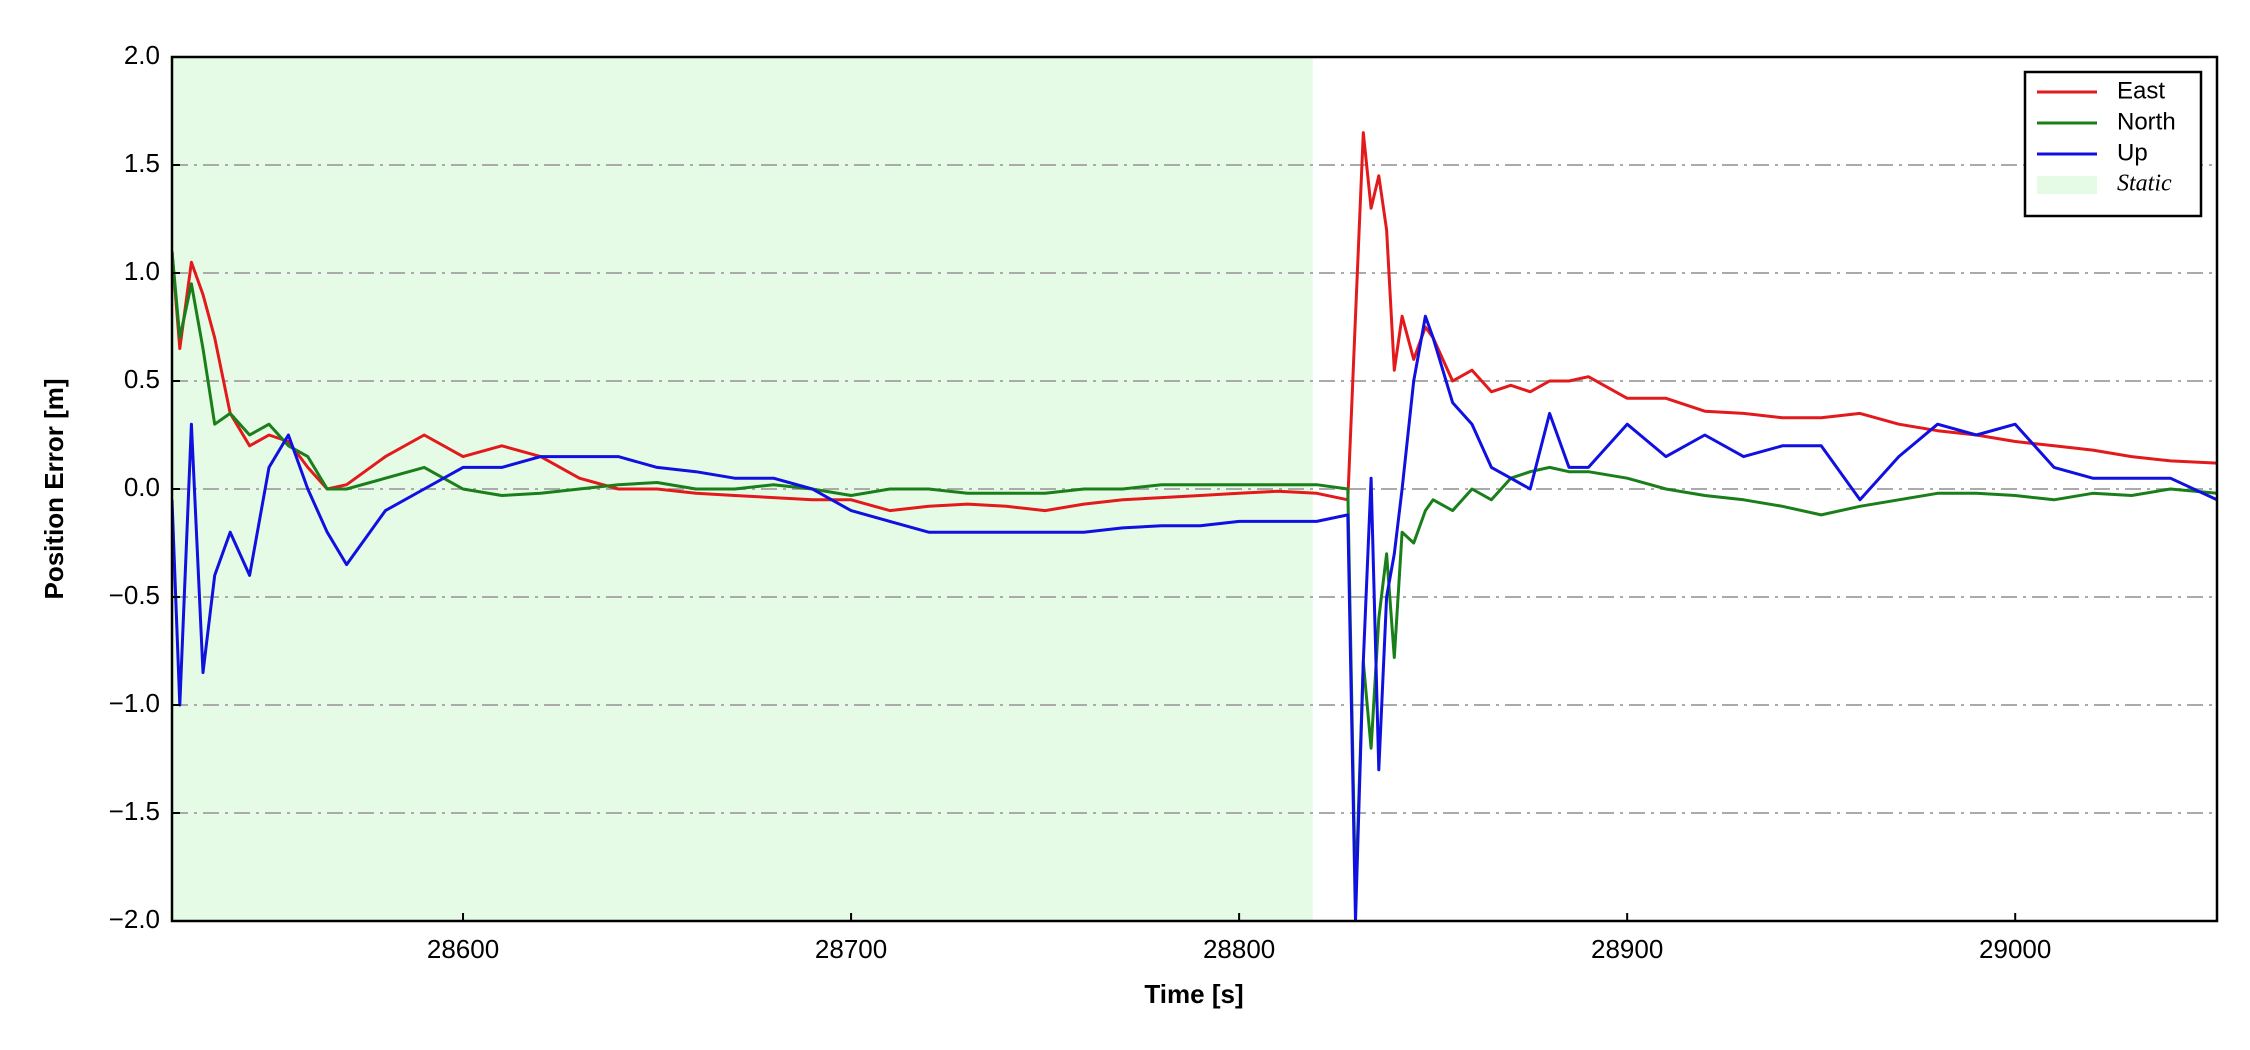  What do you see at coordinates (1193, 994) in the screenshot?
I see `x-axis-label: Time [s]` at bounding box center [1193, 994].